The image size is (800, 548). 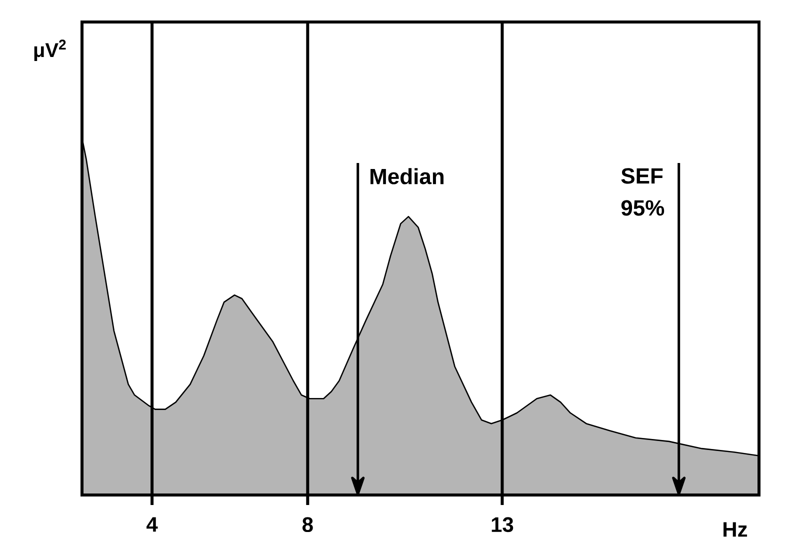 What do you see at coordinates (152, 524) in the screenshot?
I see `x-tick-label: 4` at bounding box center [152, 524].